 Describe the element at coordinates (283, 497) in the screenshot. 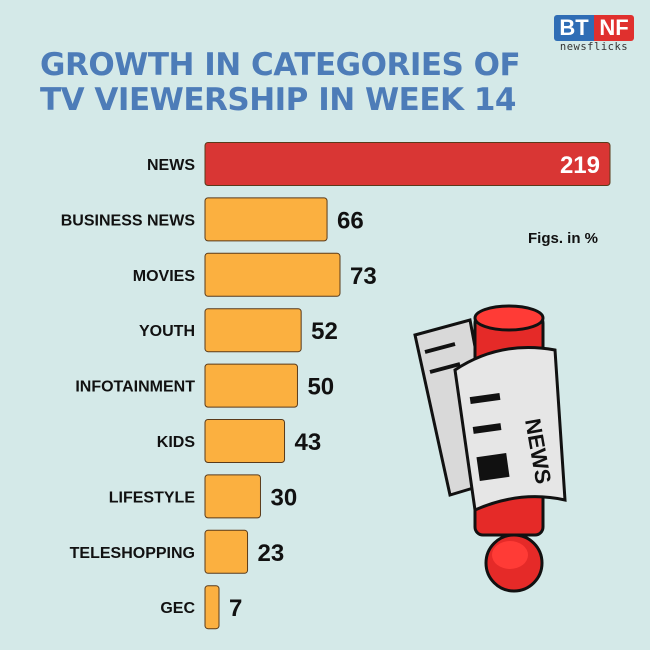

I see `value-label: 30` at that location.